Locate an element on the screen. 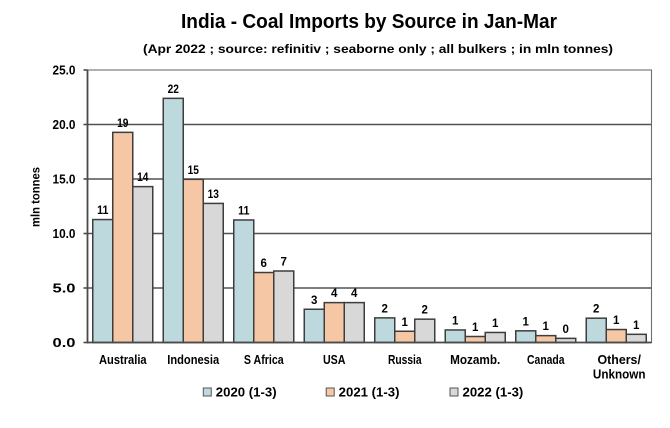 This screenshot has width=670, height=428. svg-text: Australia is located at coordinates (123, 359).